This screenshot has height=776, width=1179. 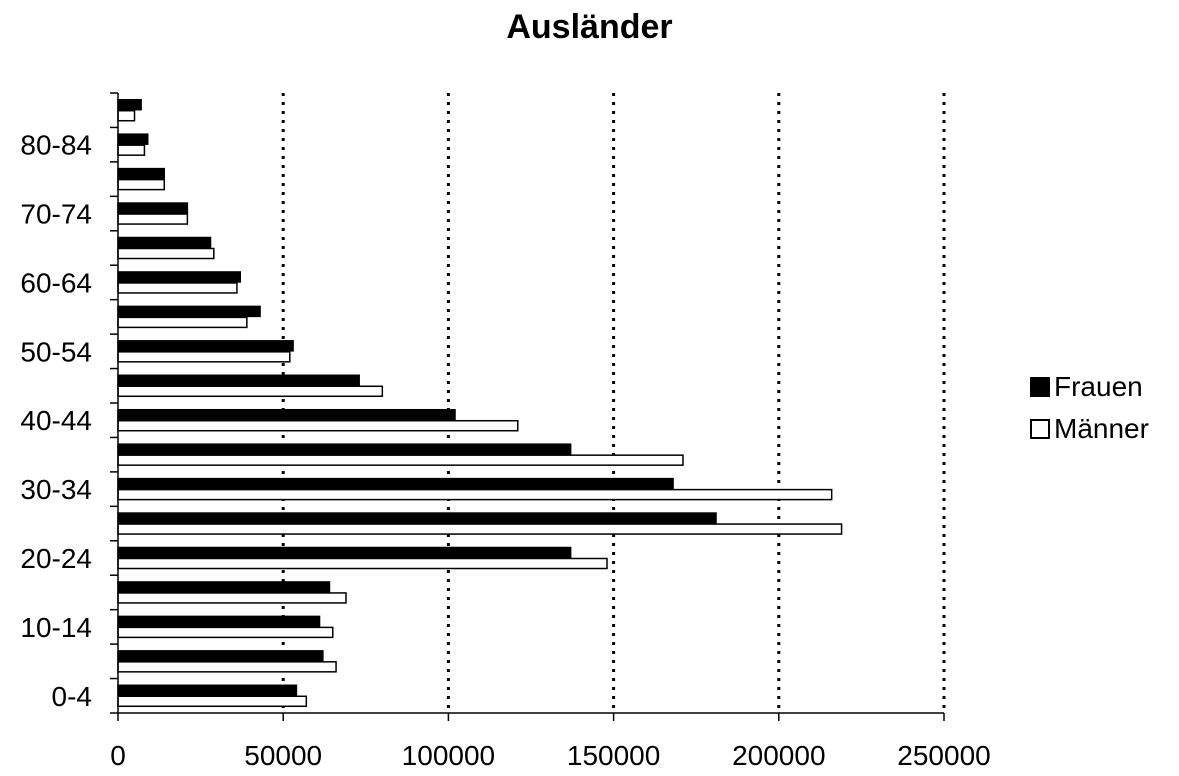 What do you see at coordinates (1098, 386) in the screenshot?
I see `legend-label-frauen: Frauen` at bounding box center [1098, 386].